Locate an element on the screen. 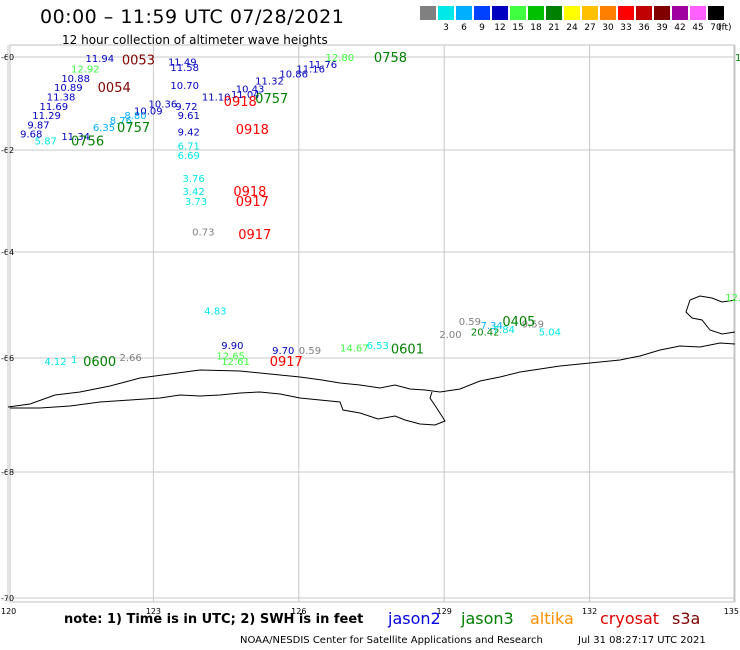 This screenshot has width=740, height=650. scale-label: 30 is located at coordinates (608, 28).